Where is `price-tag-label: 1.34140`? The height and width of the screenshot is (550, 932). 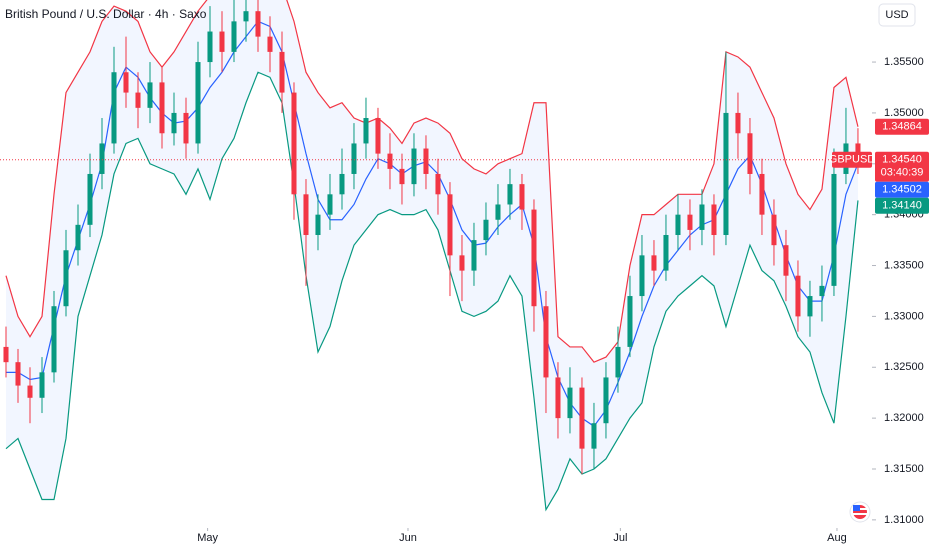 price-tag-label: 1.34140 is located at coordinates (902, 206).